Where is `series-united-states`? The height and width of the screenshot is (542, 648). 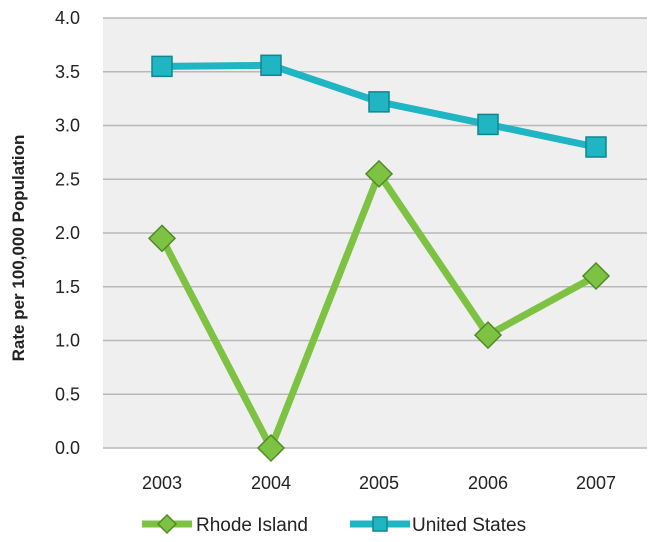 series-united-states is located at coordinates (379, 106).